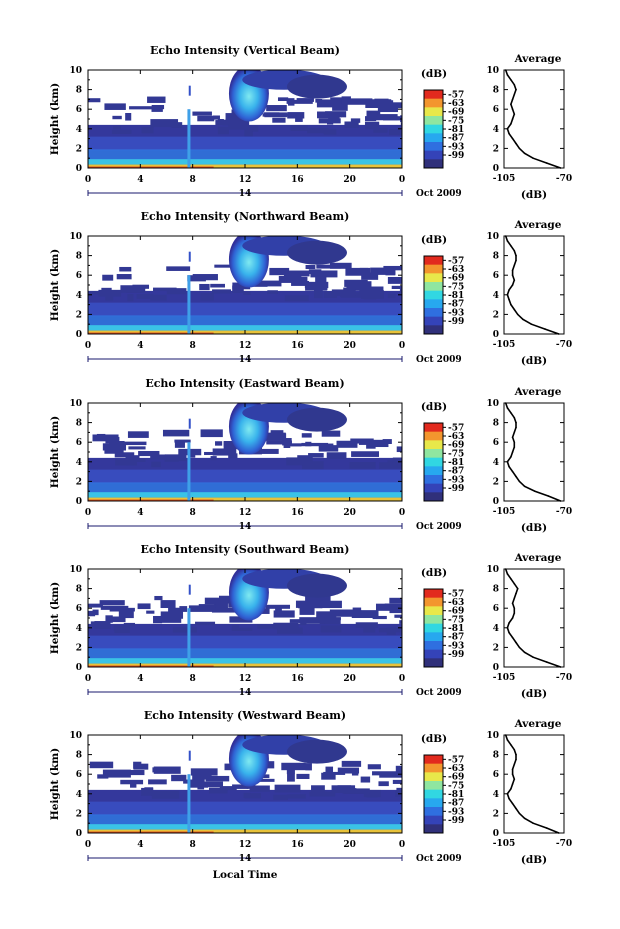  I want to click on y-tick-label: 10, so click(75, 71).